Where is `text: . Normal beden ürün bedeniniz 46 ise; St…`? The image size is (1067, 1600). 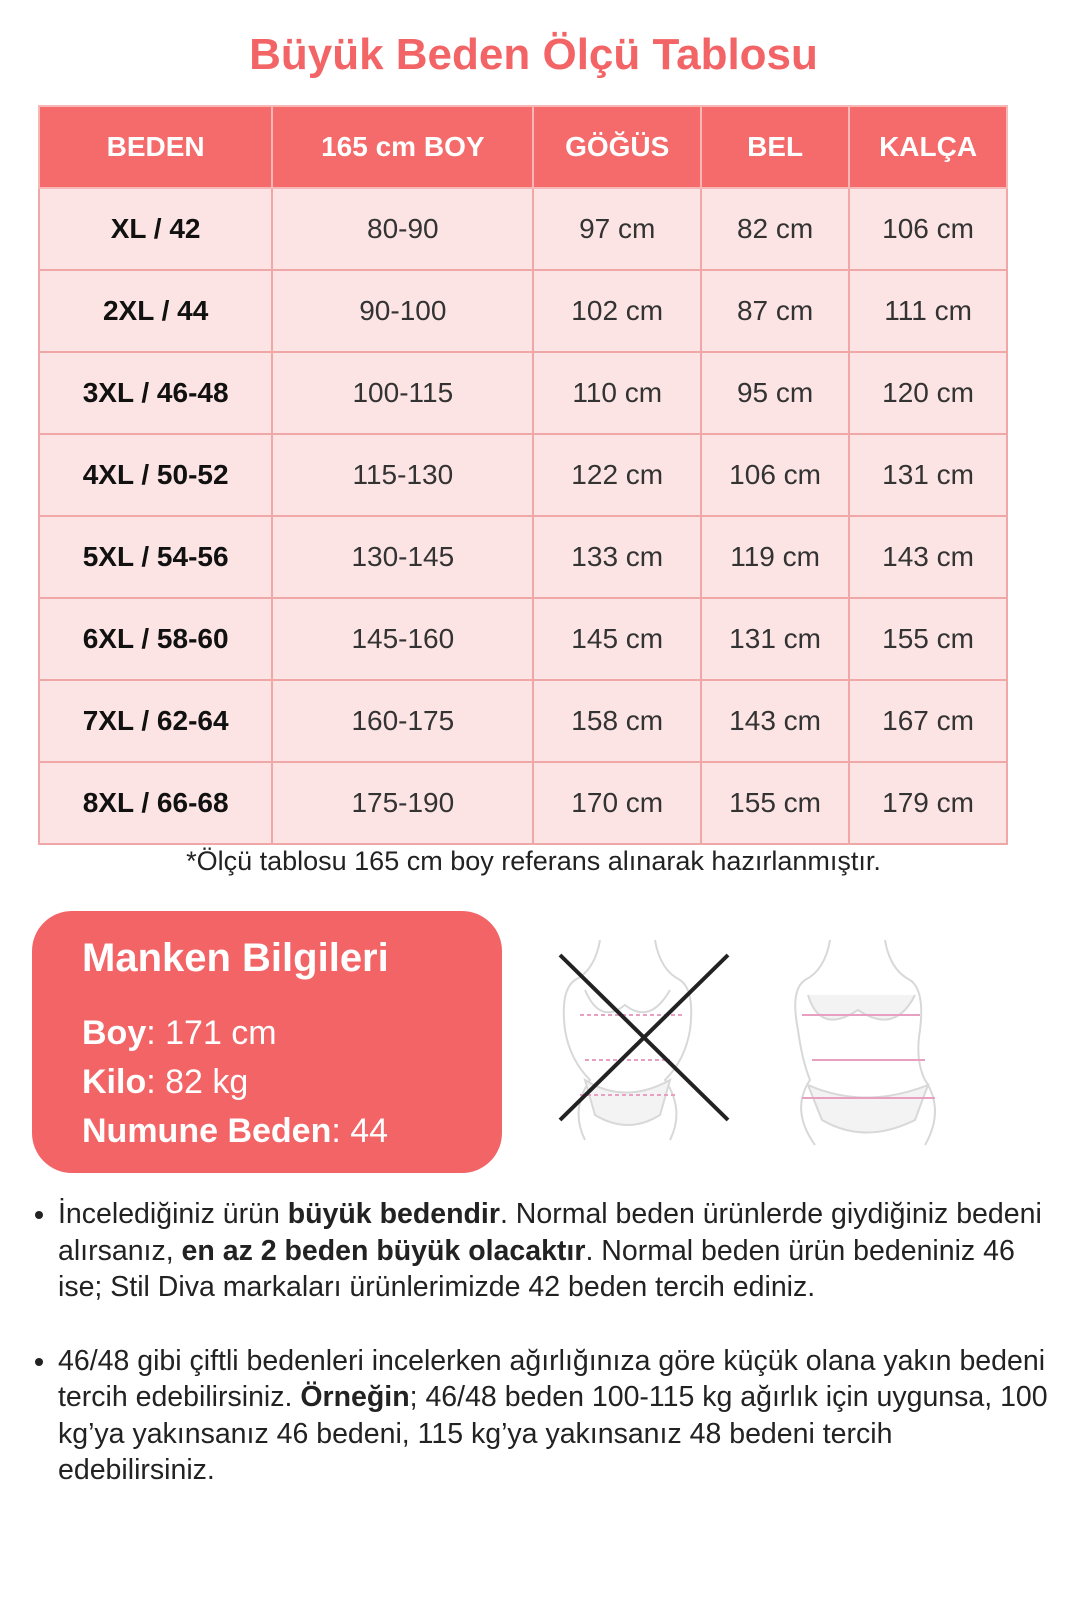 text: . Normal beden ürün bedeniniz 46 ise; St… is located at coordinates (536, 1269).